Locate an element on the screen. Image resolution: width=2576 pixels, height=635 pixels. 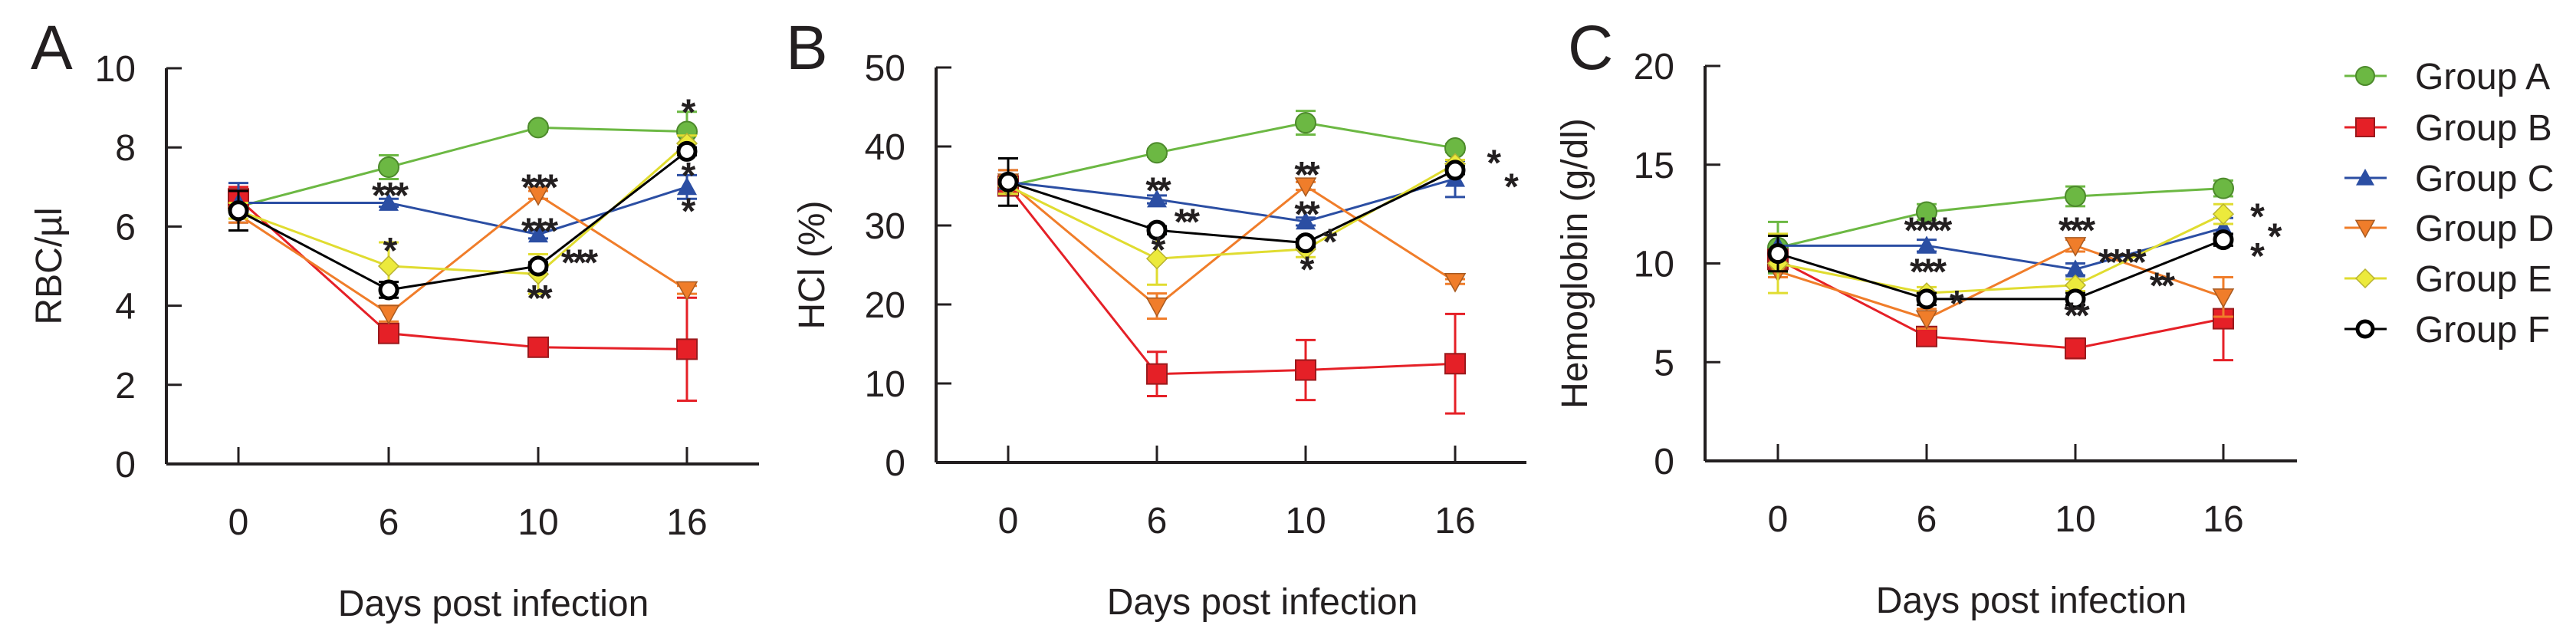
y-tick-label: 2 is located at coordinates (125, 386).